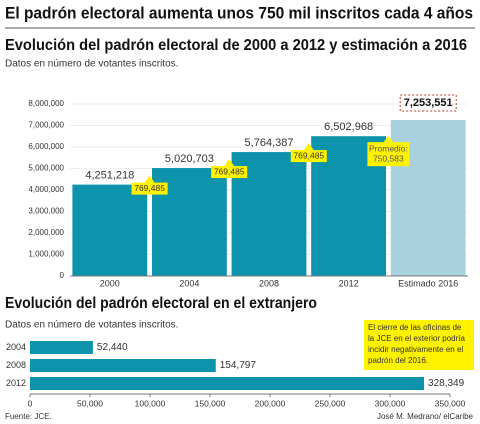 This screenshot has height=424, width=480. What do you see at coordinates (388, 148) in the screenshot?
I see `average-title: Promedio:` at bounding box center [388, 148].